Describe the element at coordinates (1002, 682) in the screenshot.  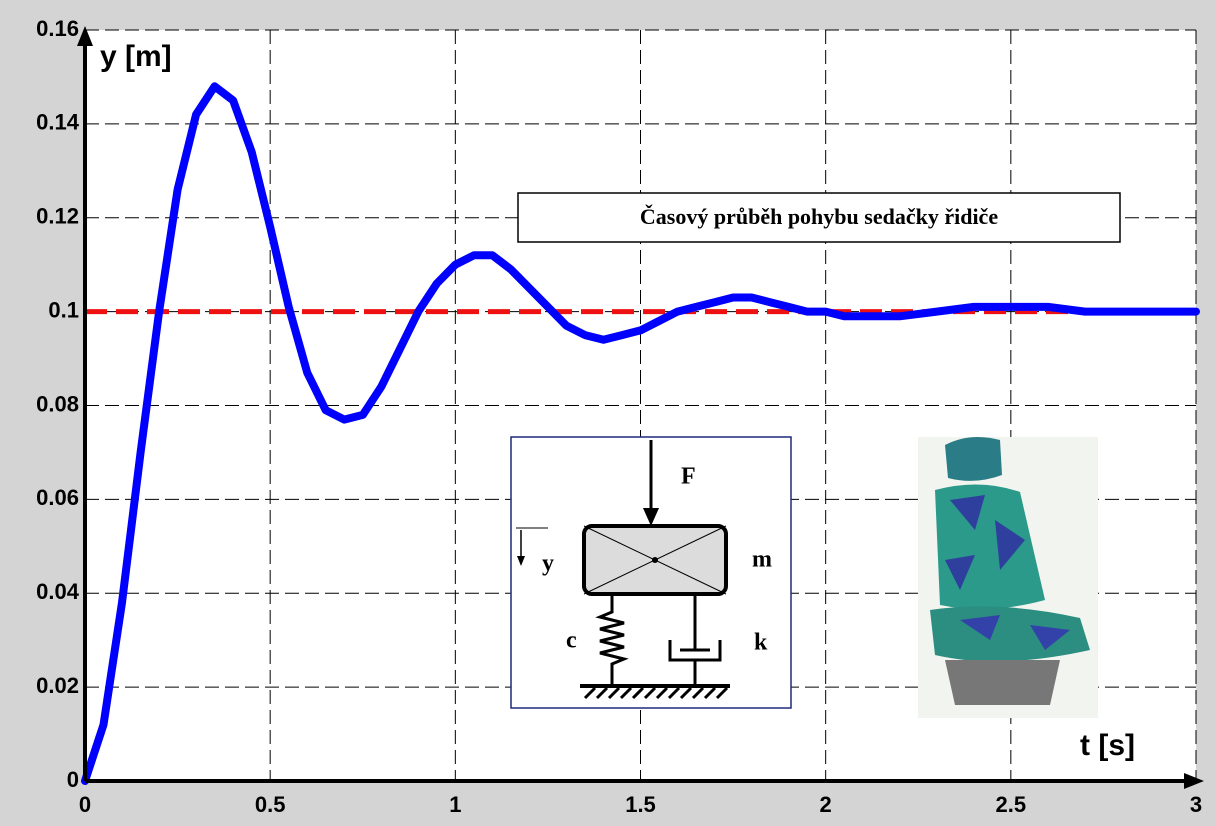
I see `seat-base` at that location.